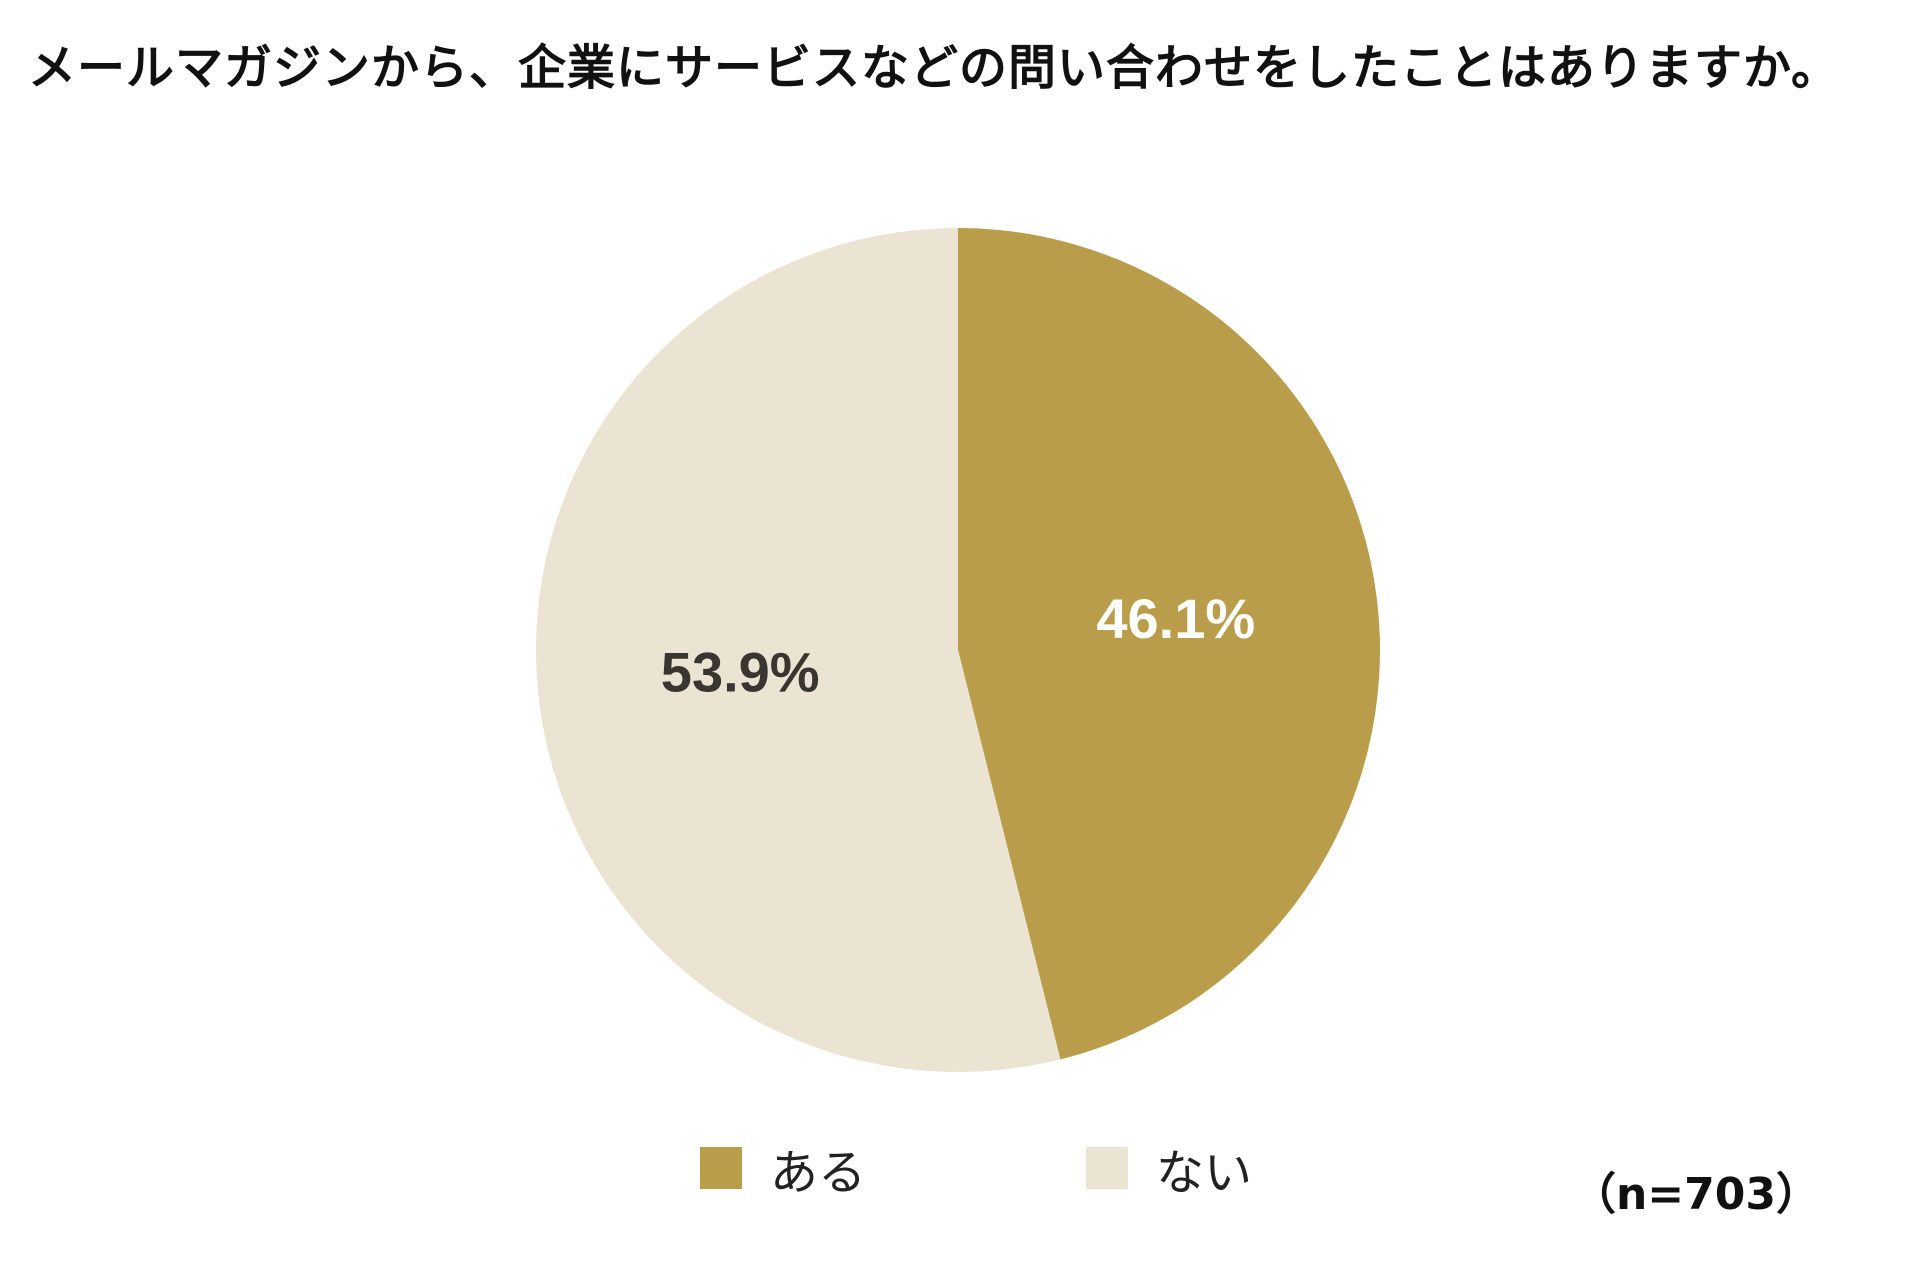  What do you see at coordinates (1175, 618) in the screenshot?
I see `data-label-aru: 46.1%` at bounding box center [1175, 618].